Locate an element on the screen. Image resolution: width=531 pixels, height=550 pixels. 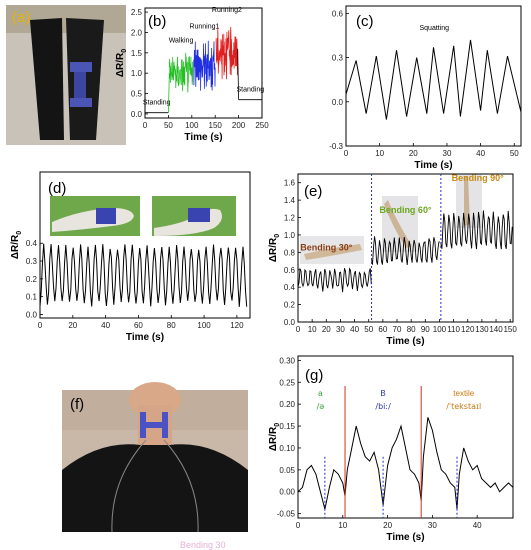
ytick-label-e: 0.6 is located at coordinates (290, 270).